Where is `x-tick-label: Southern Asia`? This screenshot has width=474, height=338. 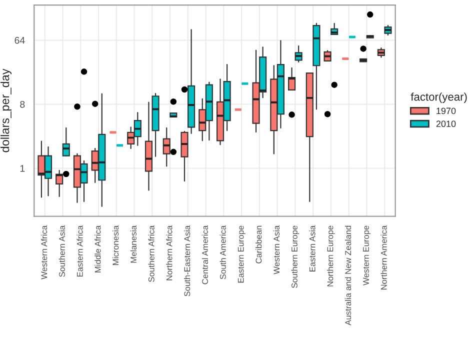 x-tick-label: Southern Asia is located at coordinates (61, 251).